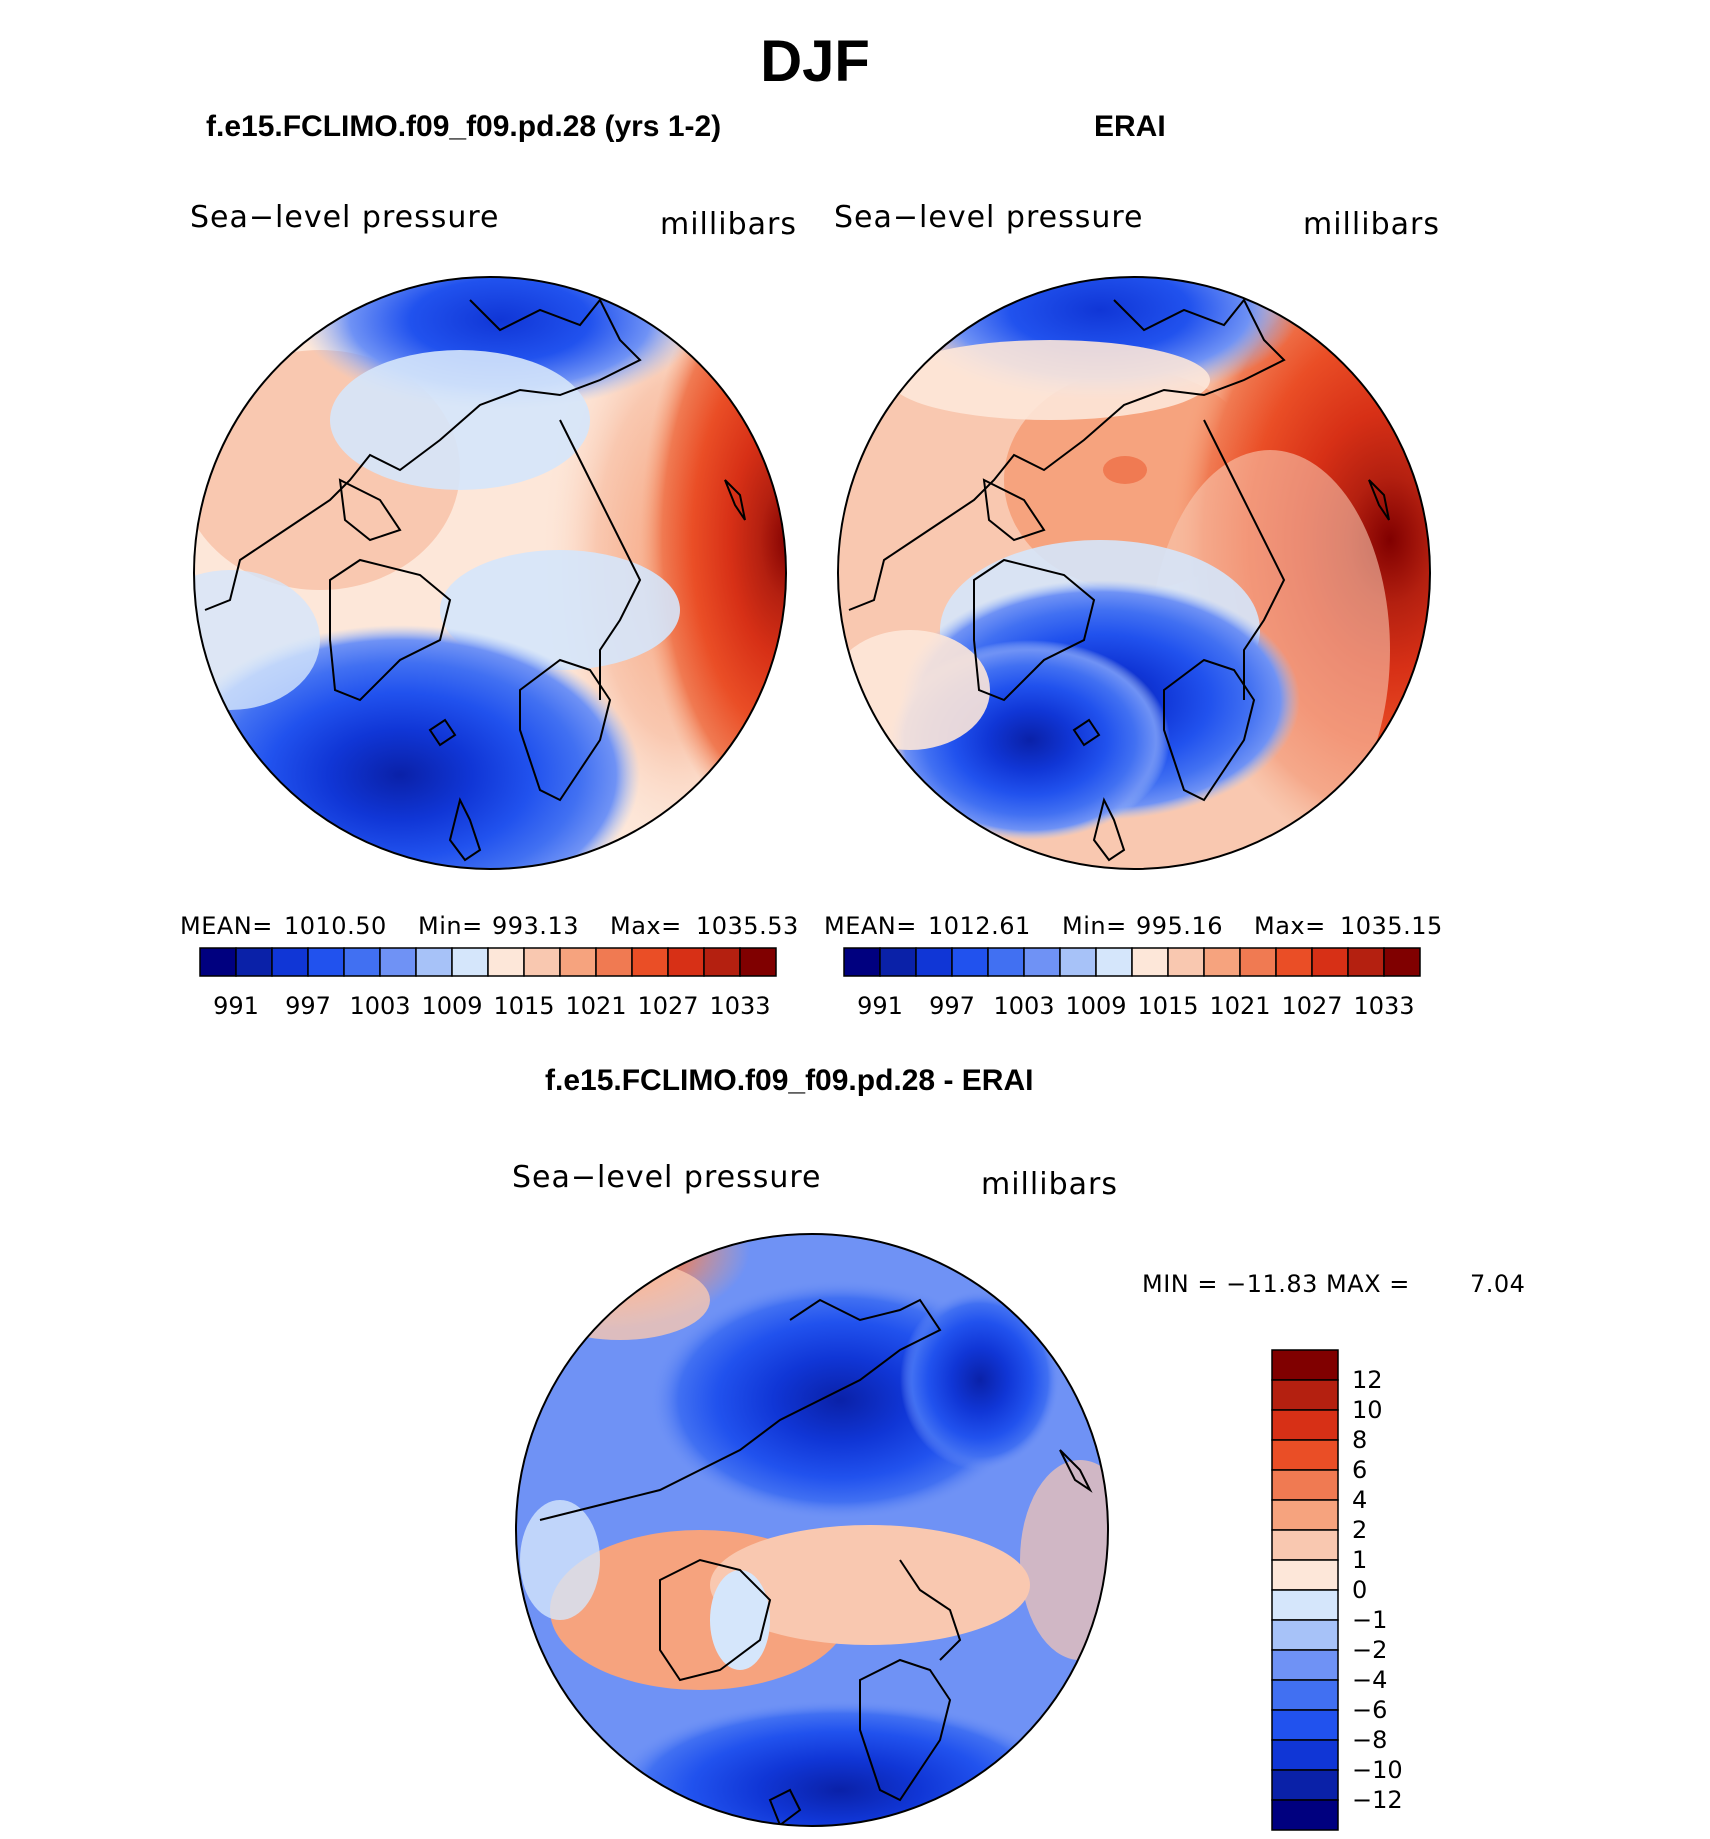  What do you see at coordinates (1167, 1006) in the screenshot?
I see `panel2-colorbar-tick-label: 1015` at bounding box center [1167, 1006].